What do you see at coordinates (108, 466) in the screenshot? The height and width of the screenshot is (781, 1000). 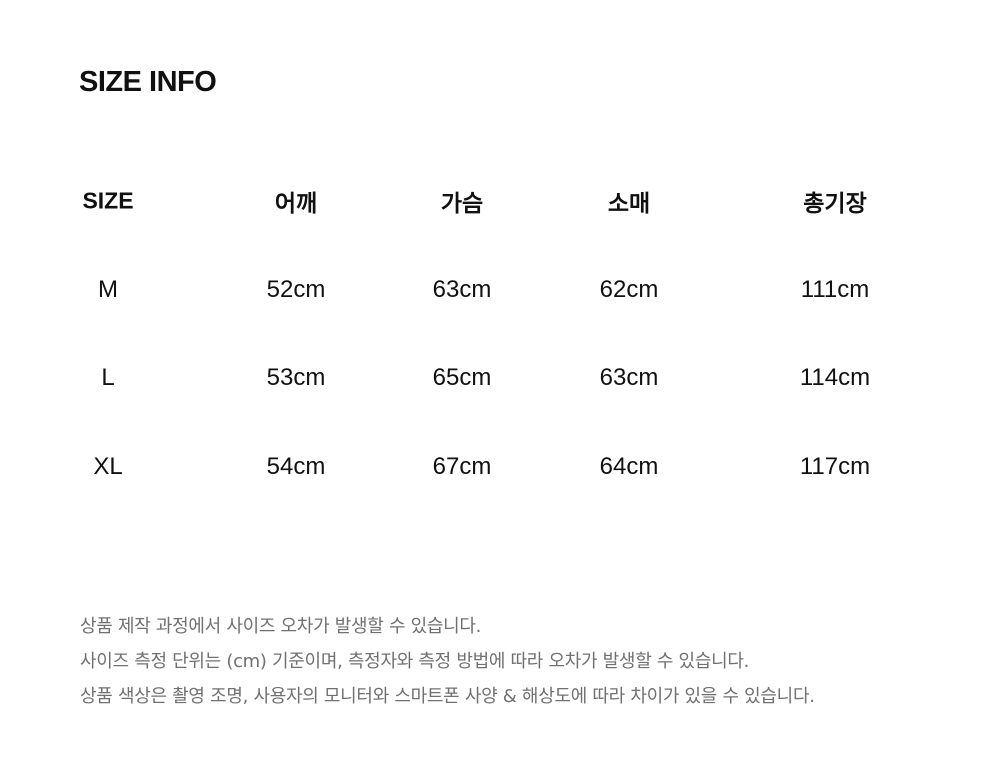 I see `size-label: XL` at bounding box center [108, 466].